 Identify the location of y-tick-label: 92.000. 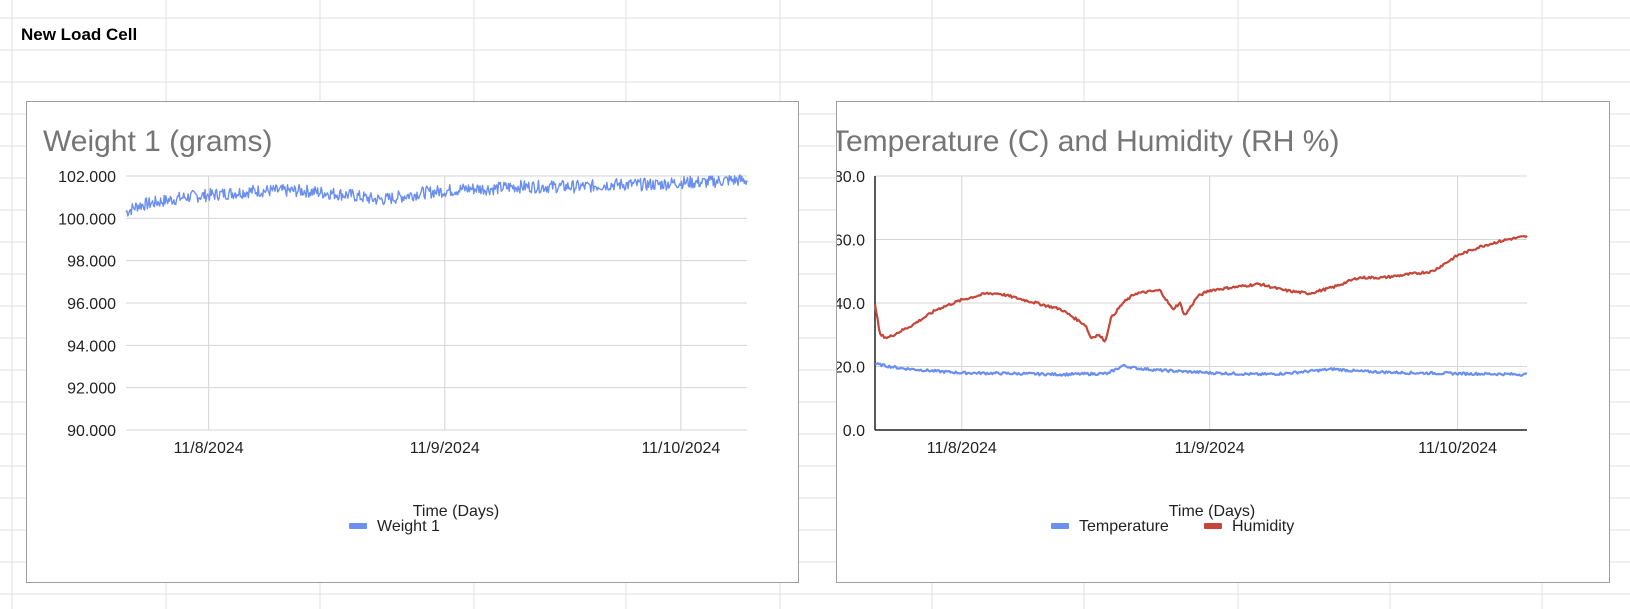
(91, 389).